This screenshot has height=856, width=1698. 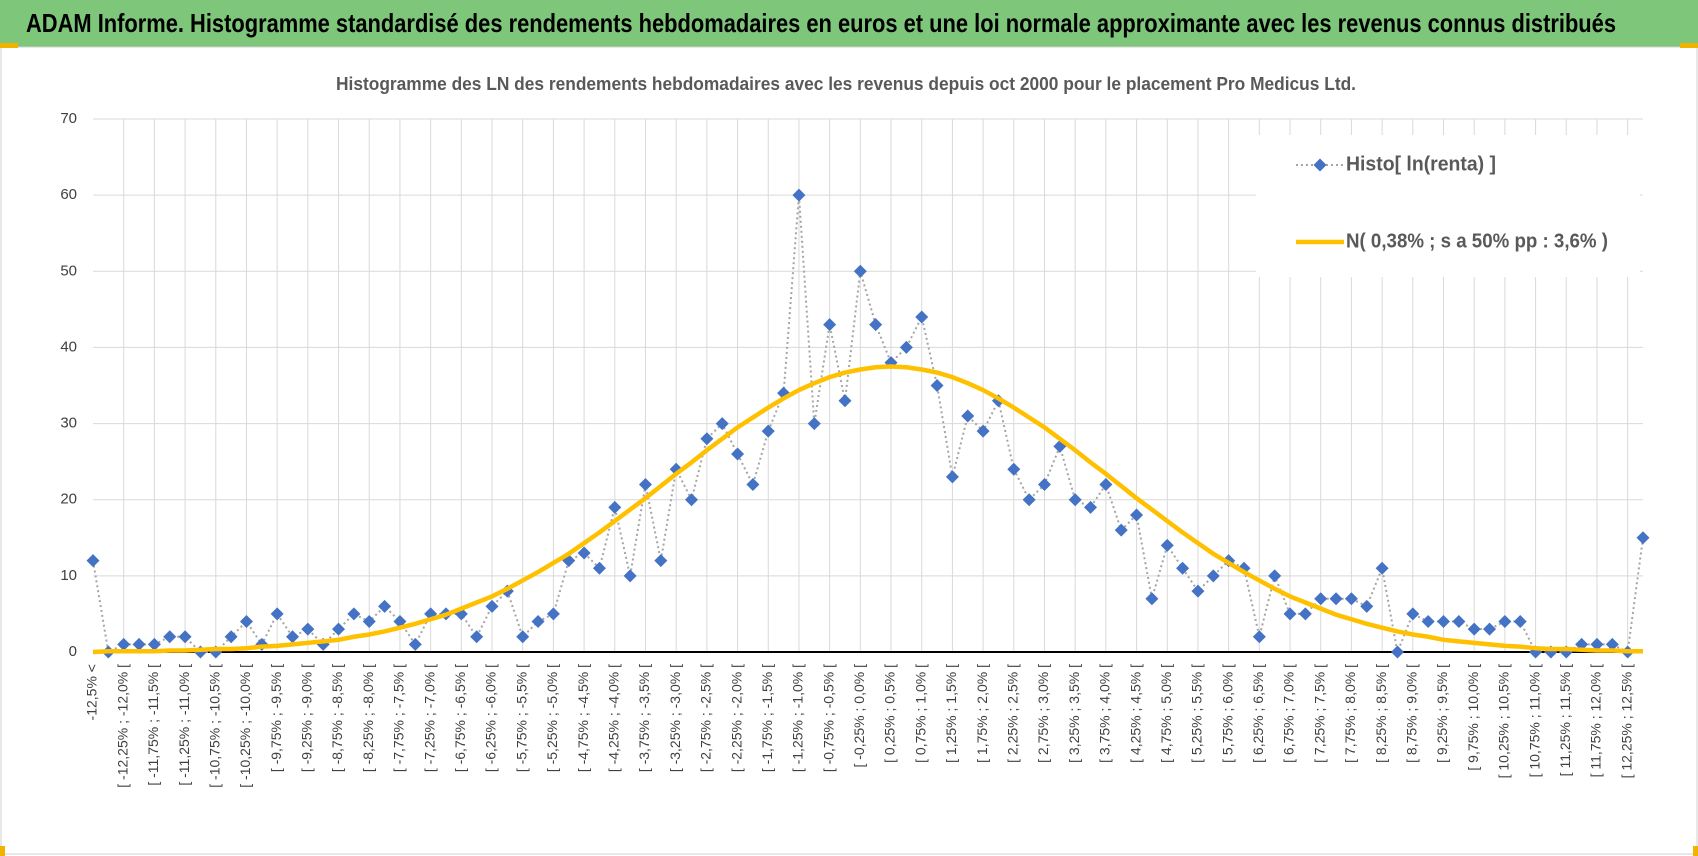 What do you see at coordinates (184, 725) in the screenshot?
I see `x-tick-label: [ -11,25% ; -11,0% [` at bounding box center [184, 725].